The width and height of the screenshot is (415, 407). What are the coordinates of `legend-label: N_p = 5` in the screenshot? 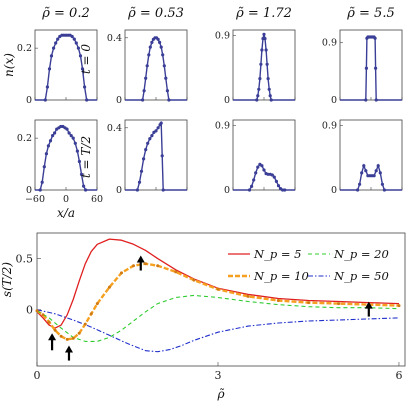 It's located at (277, 254).